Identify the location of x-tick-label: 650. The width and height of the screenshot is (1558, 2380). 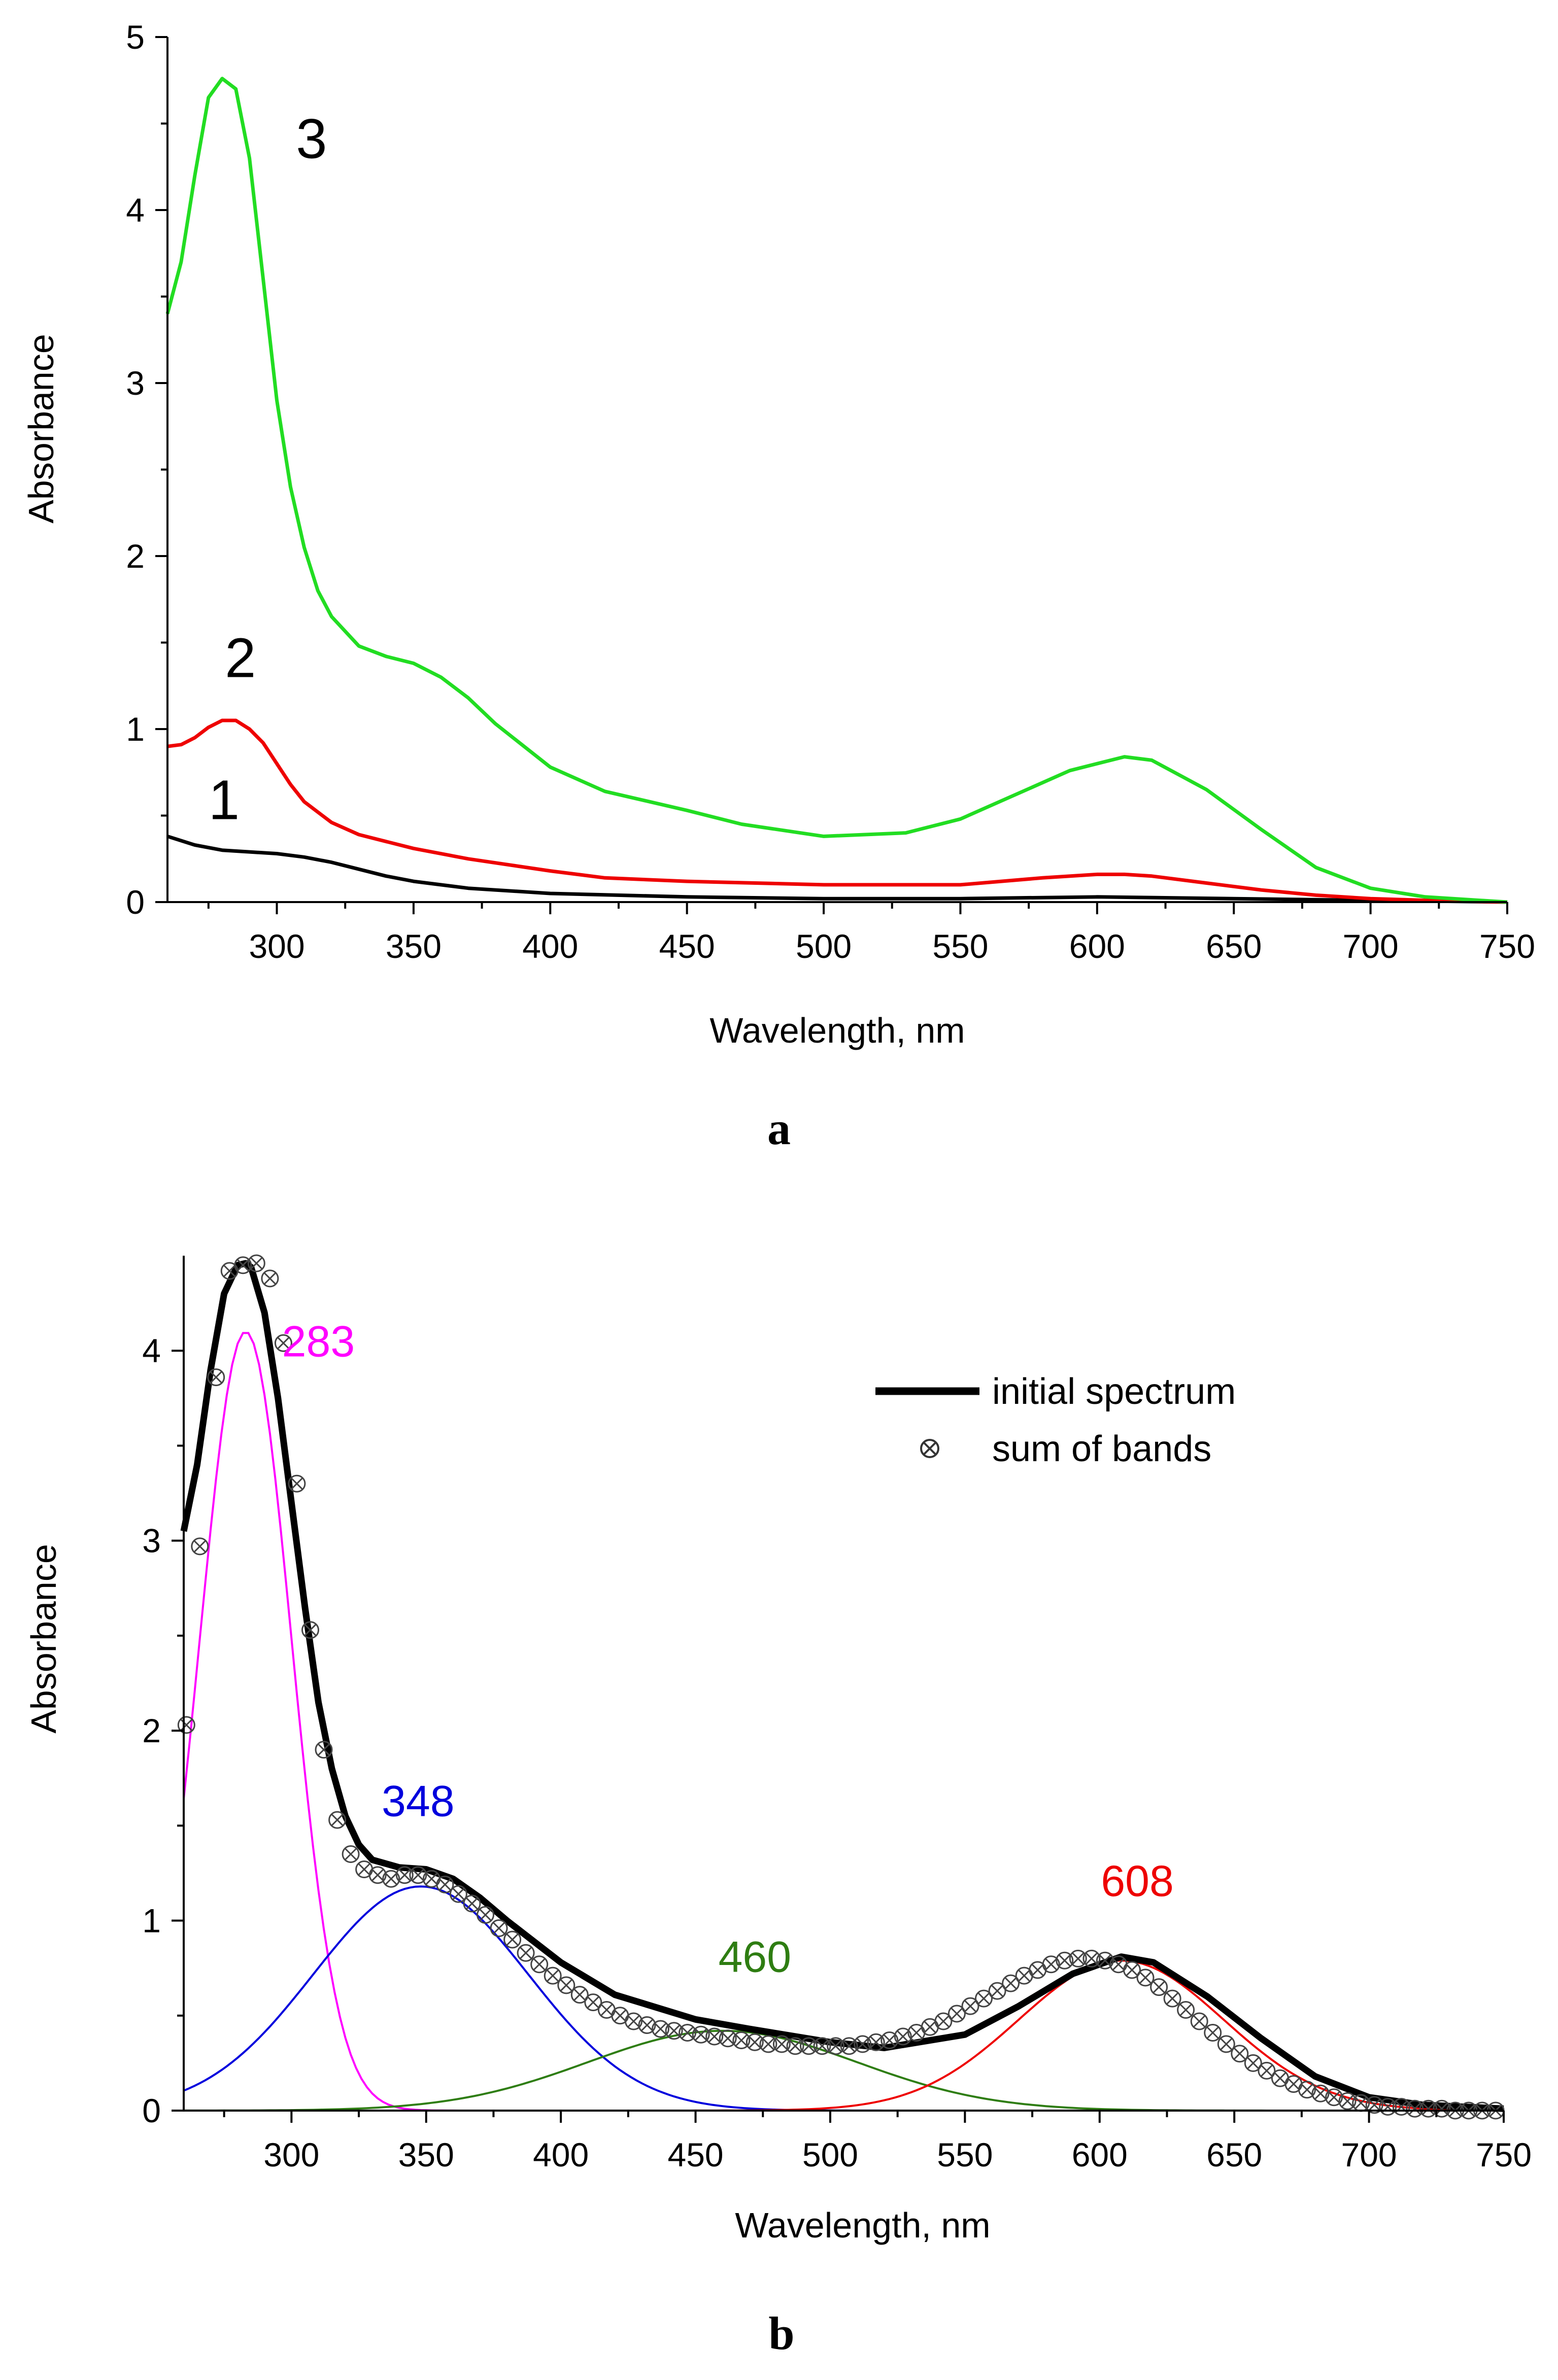
(1234, 946).